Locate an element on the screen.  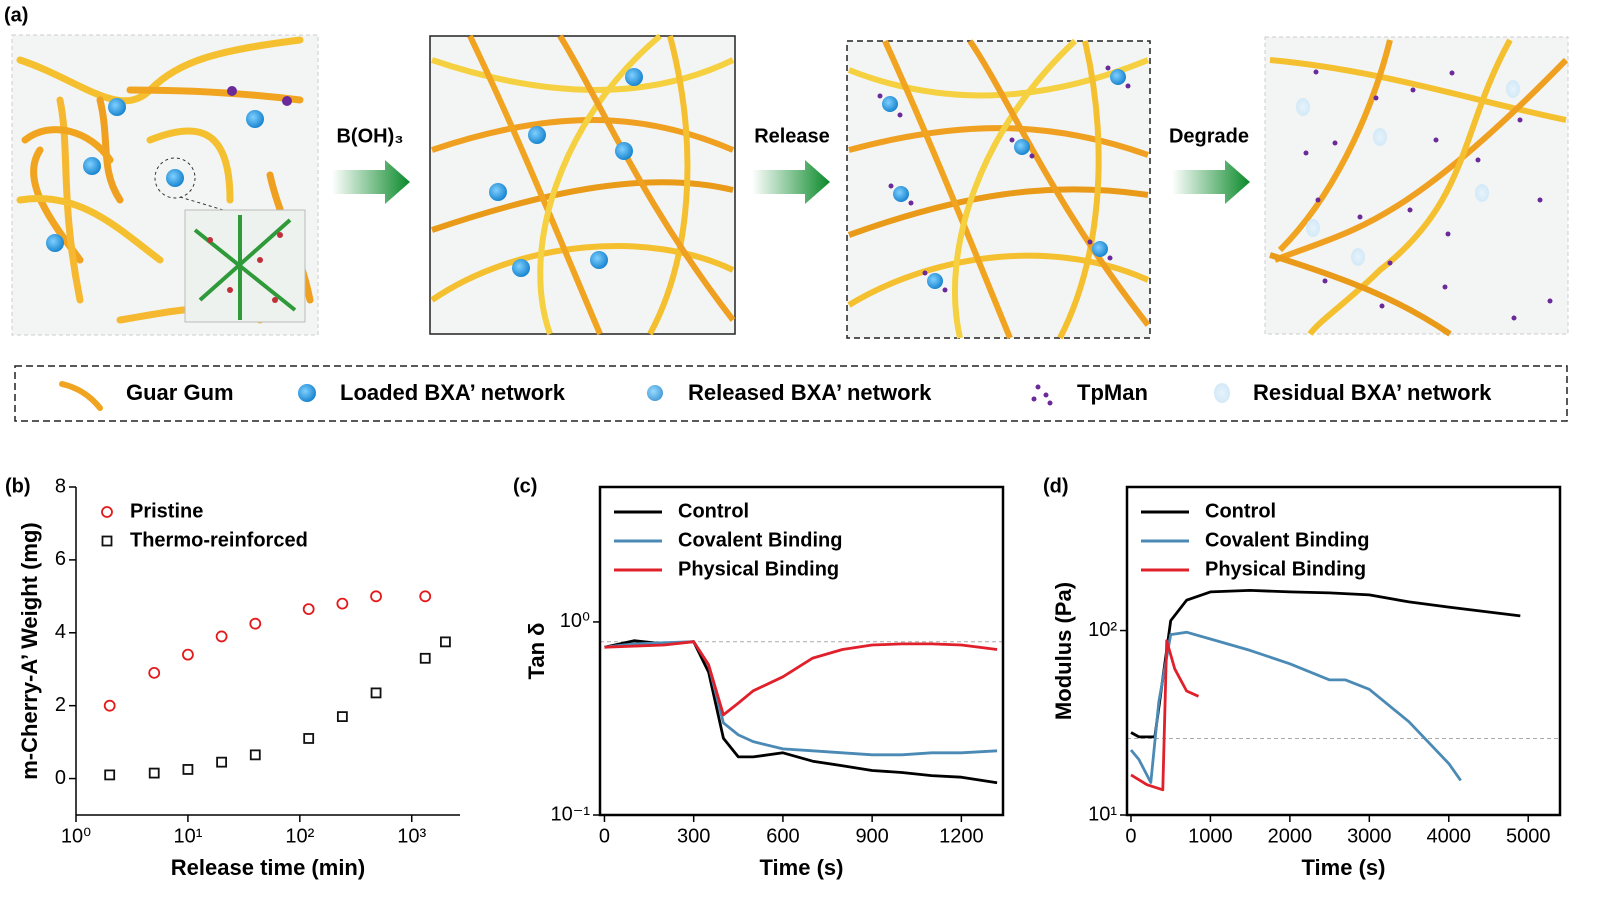
legend-text: Loaded BXA’ network is located at coordinates (453, 392).